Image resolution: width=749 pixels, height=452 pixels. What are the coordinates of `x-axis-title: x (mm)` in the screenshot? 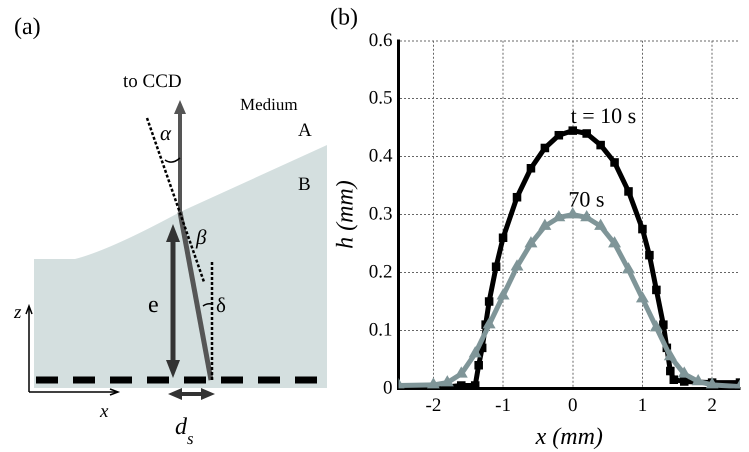 It's located at (568, 437).